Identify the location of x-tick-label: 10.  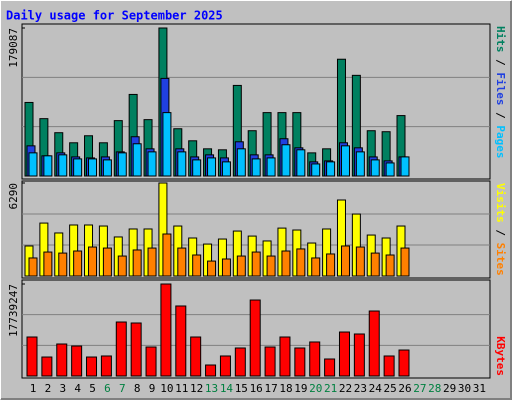
(166, 388).